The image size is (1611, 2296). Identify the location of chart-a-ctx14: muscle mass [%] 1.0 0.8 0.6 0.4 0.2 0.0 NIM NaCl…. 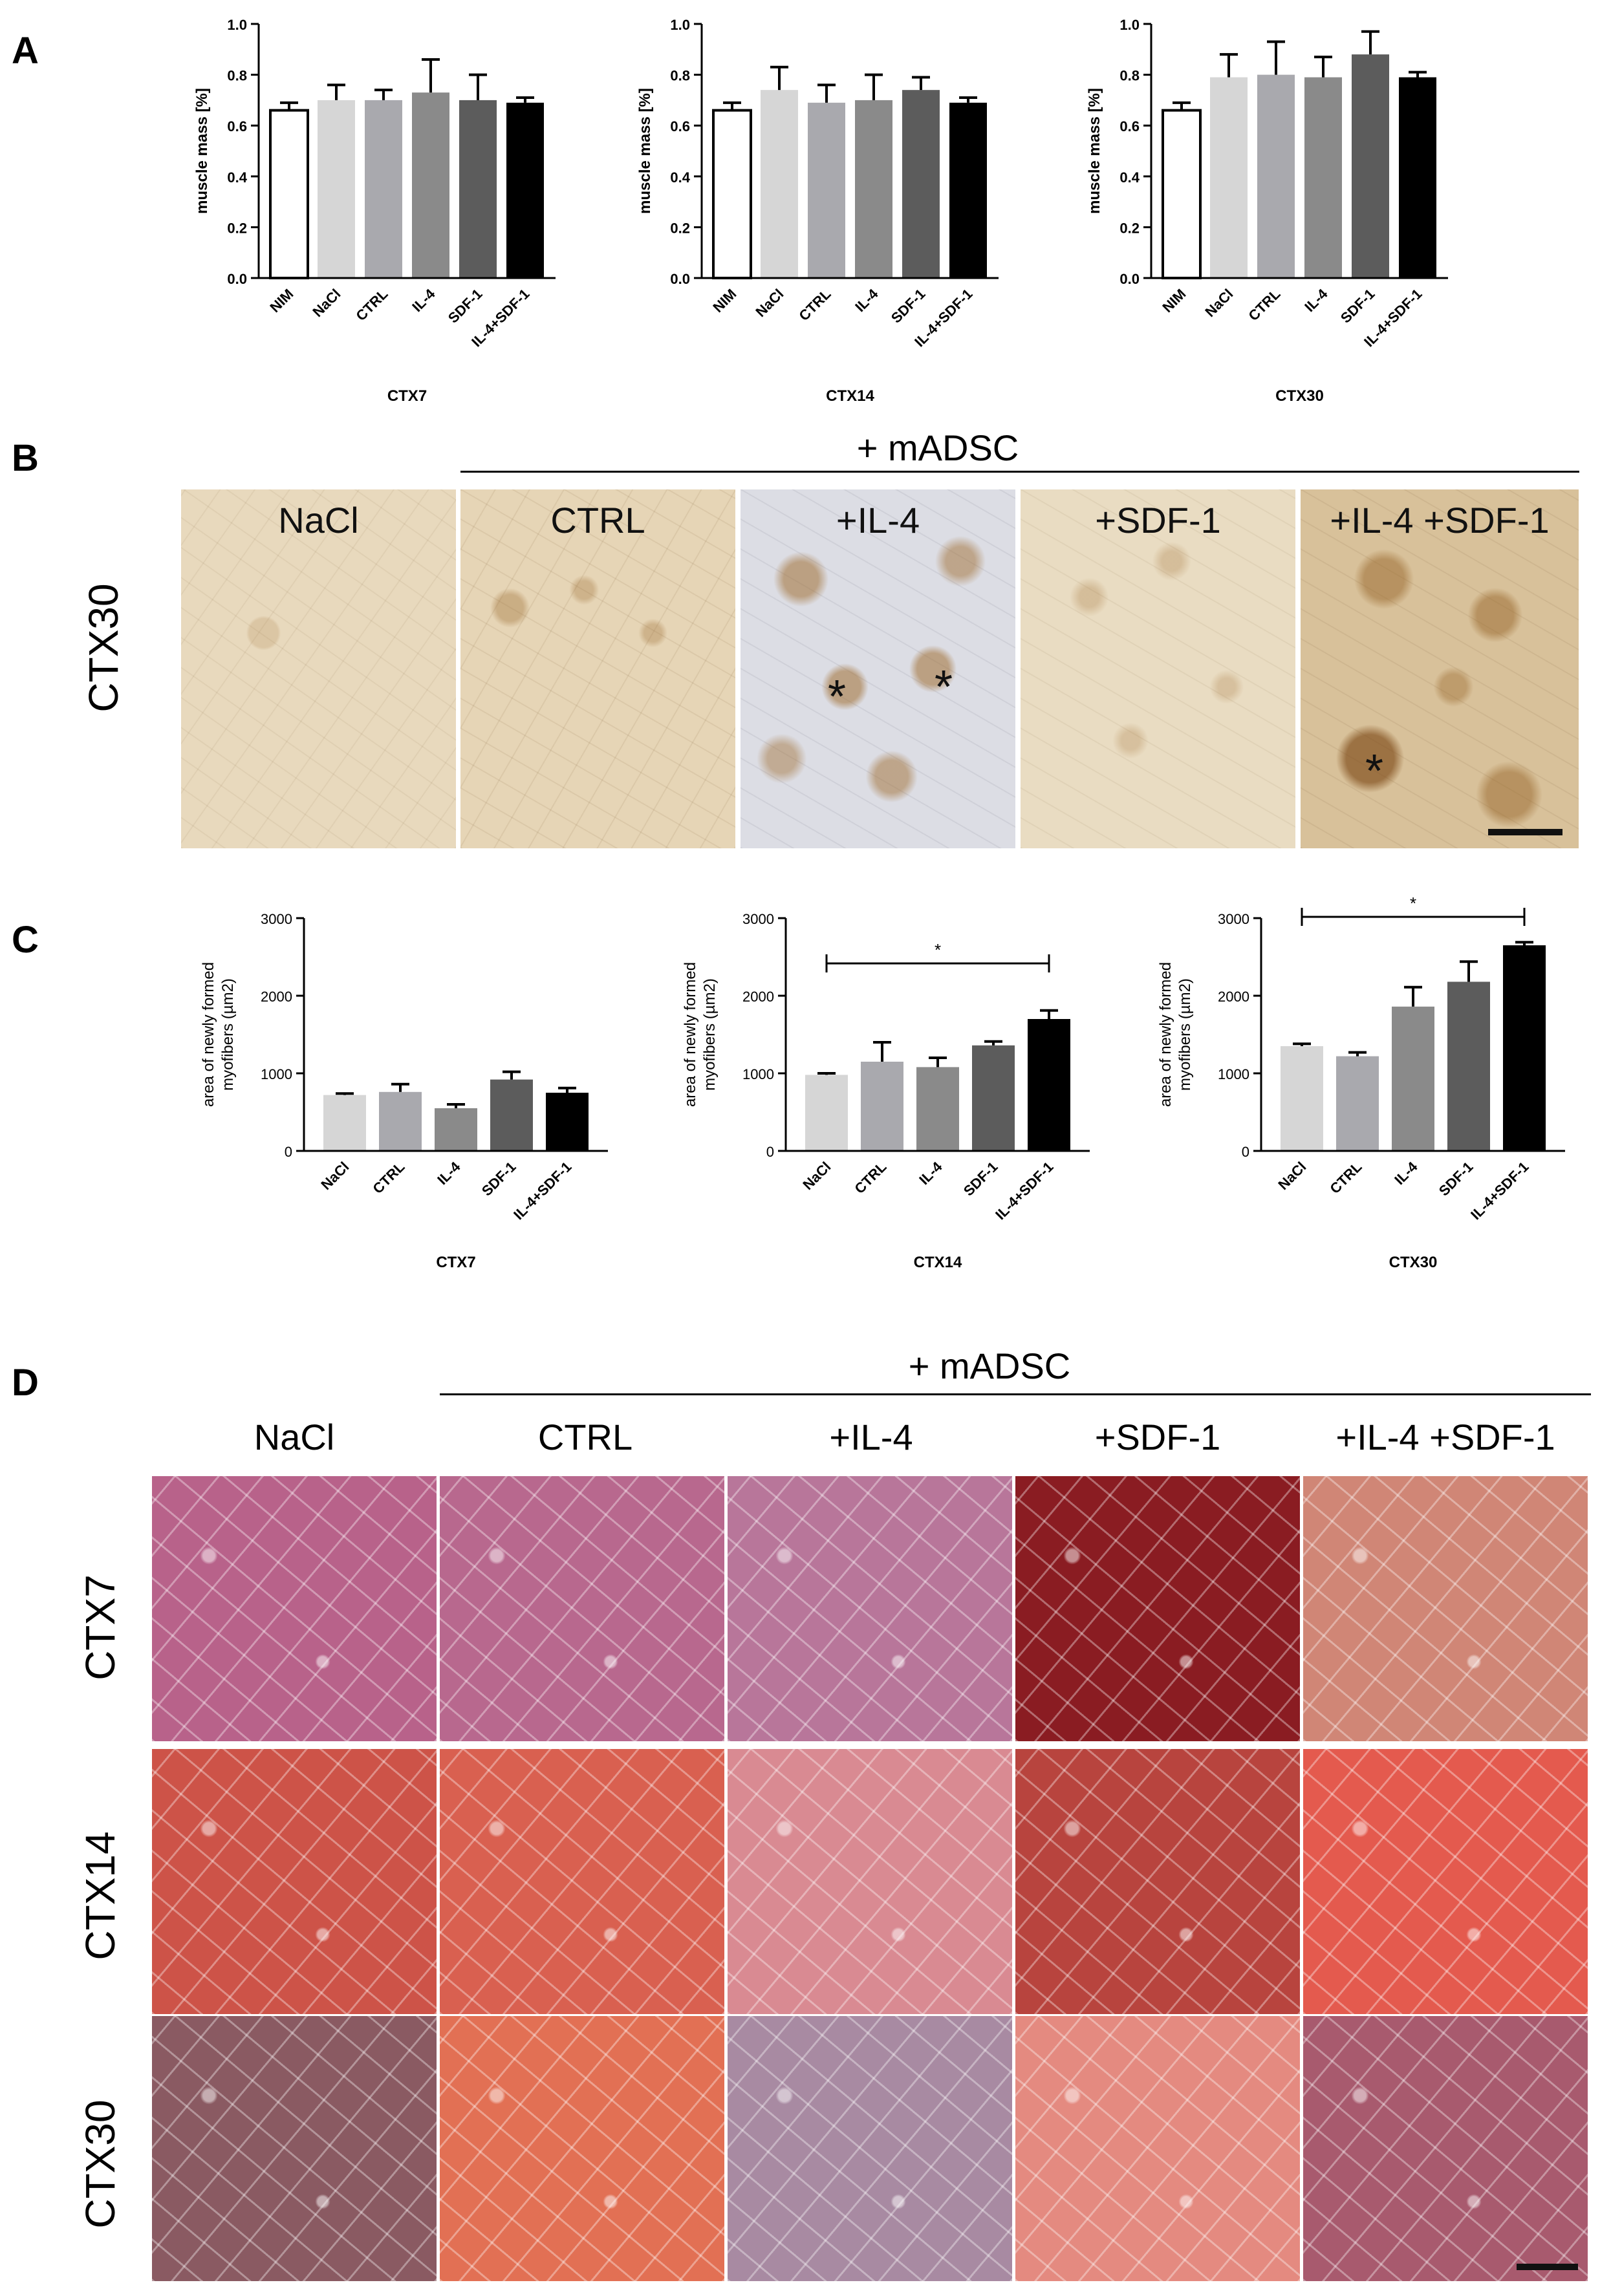
(817, 211).